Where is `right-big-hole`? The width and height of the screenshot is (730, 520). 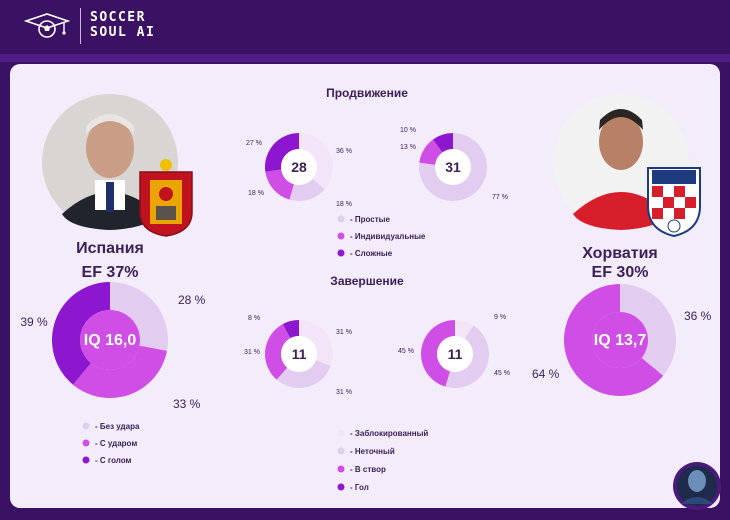 right-big-hole is located at coordinates (620, 340).